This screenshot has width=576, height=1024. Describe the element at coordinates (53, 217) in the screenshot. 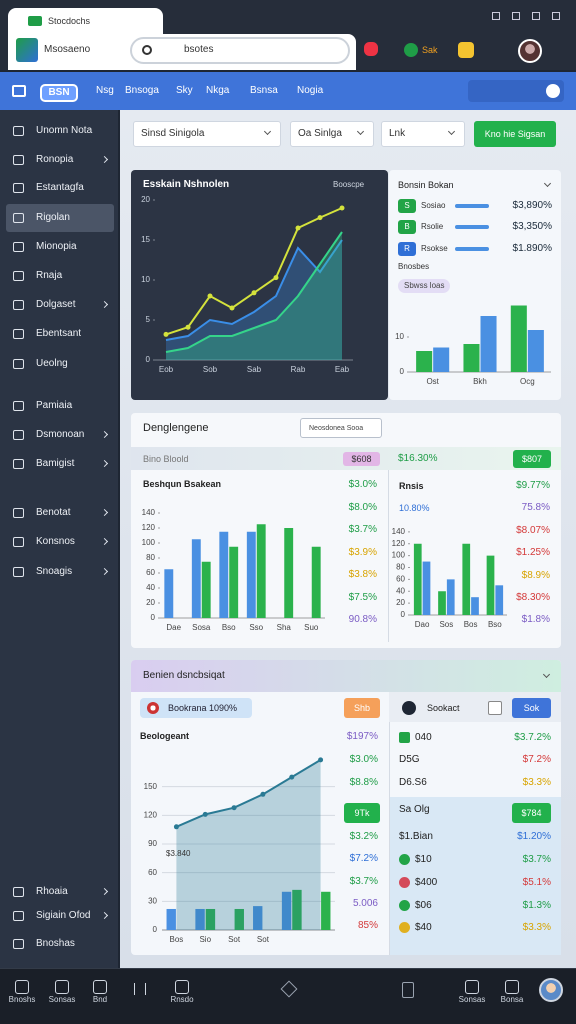

I see `sidebar-item: Rigolan` at that location.